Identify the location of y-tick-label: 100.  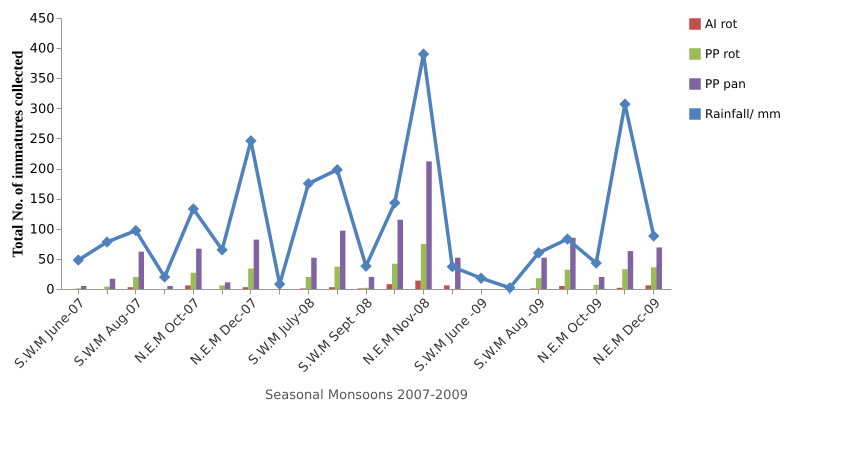
(42, 230).